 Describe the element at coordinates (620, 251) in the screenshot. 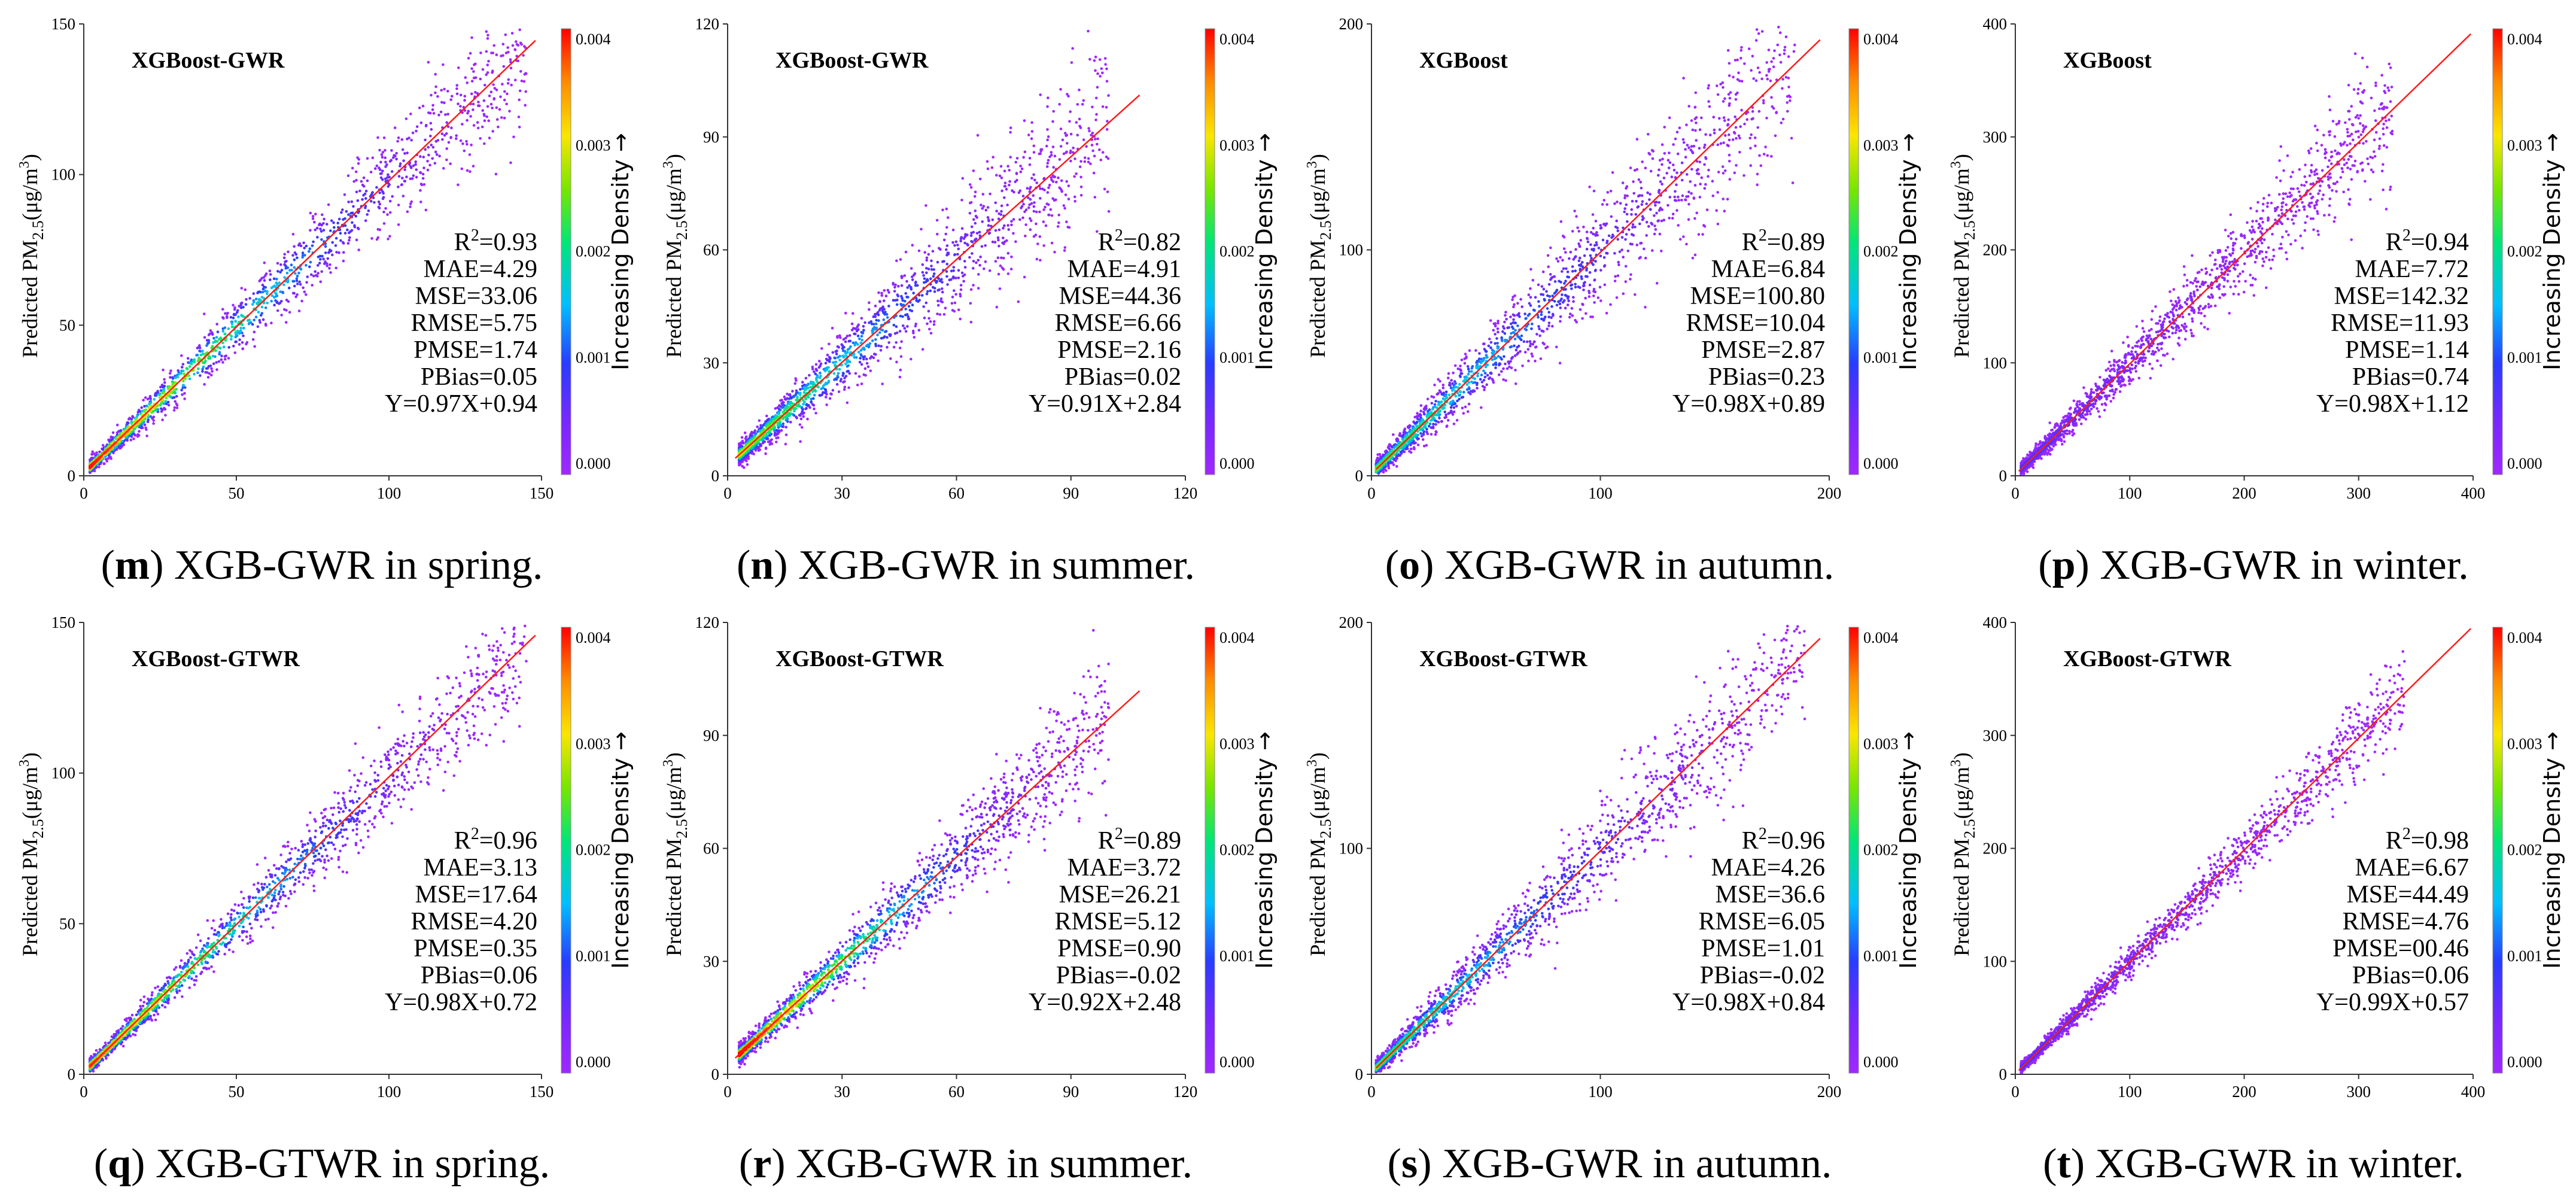

I see `colorbar-title: Increasing Density →` at that location.